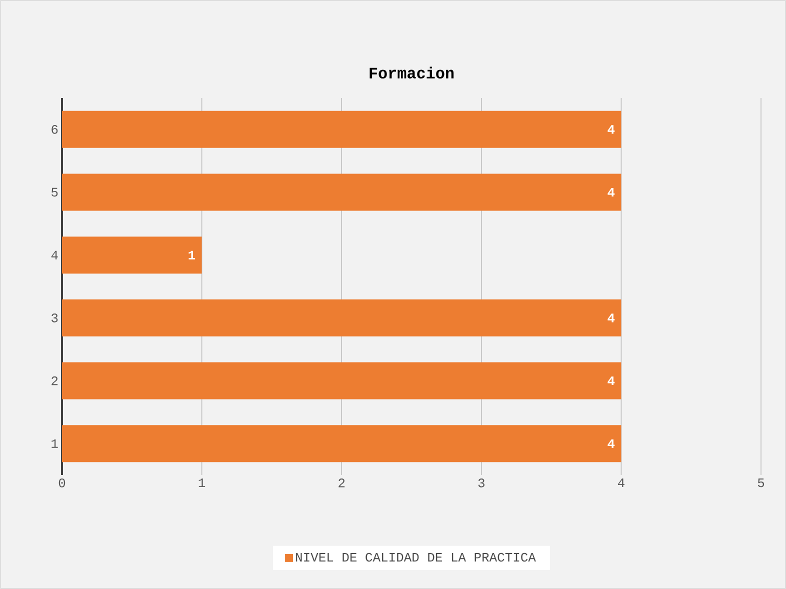  I want to click on y-tick-label: 1, so click(55, 443).